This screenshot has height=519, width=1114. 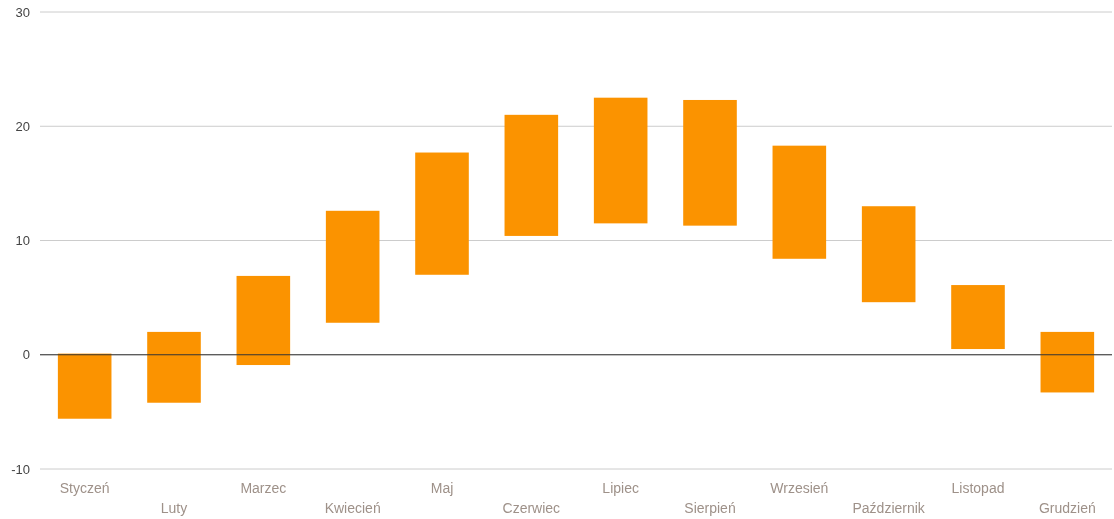 I want to click on y-tick-label: 20, so click(x=22, y=126).